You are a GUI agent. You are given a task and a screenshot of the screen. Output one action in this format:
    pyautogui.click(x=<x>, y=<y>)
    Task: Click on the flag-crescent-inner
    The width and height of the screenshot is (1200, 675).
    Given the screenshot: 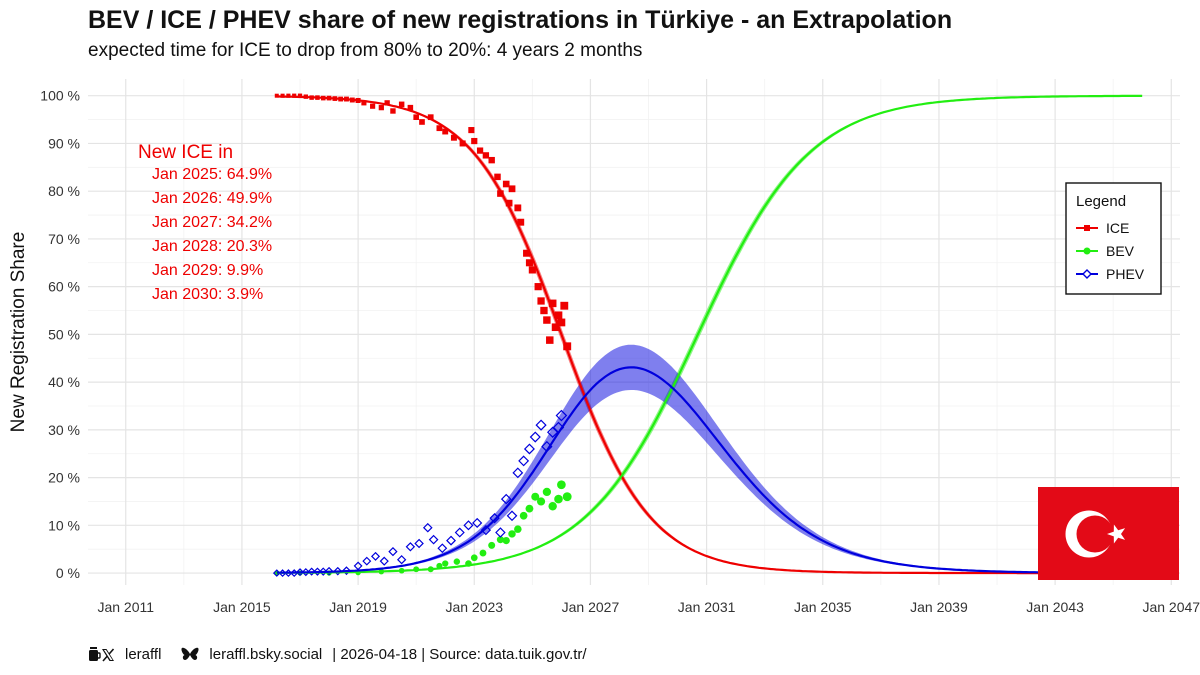 What is the action you would take?
    pyautogui.click(x=1095, y=534)
    